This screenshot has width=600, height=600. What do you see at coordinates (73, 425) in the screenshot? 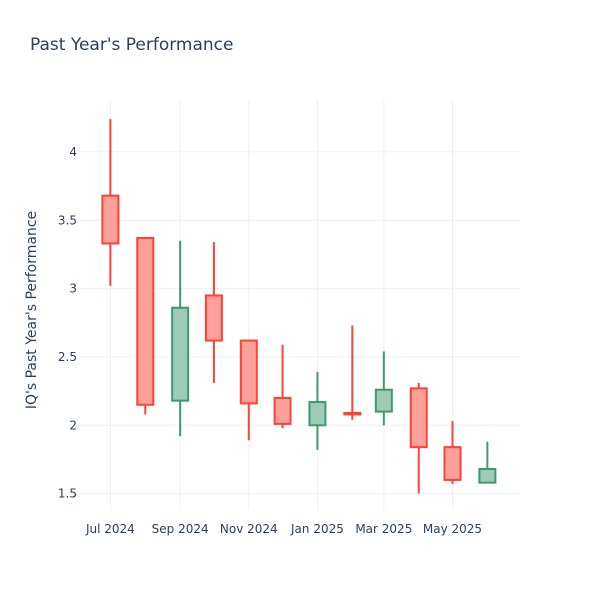
I see `y-tick-label: 2` at bounding box center [73, 425].